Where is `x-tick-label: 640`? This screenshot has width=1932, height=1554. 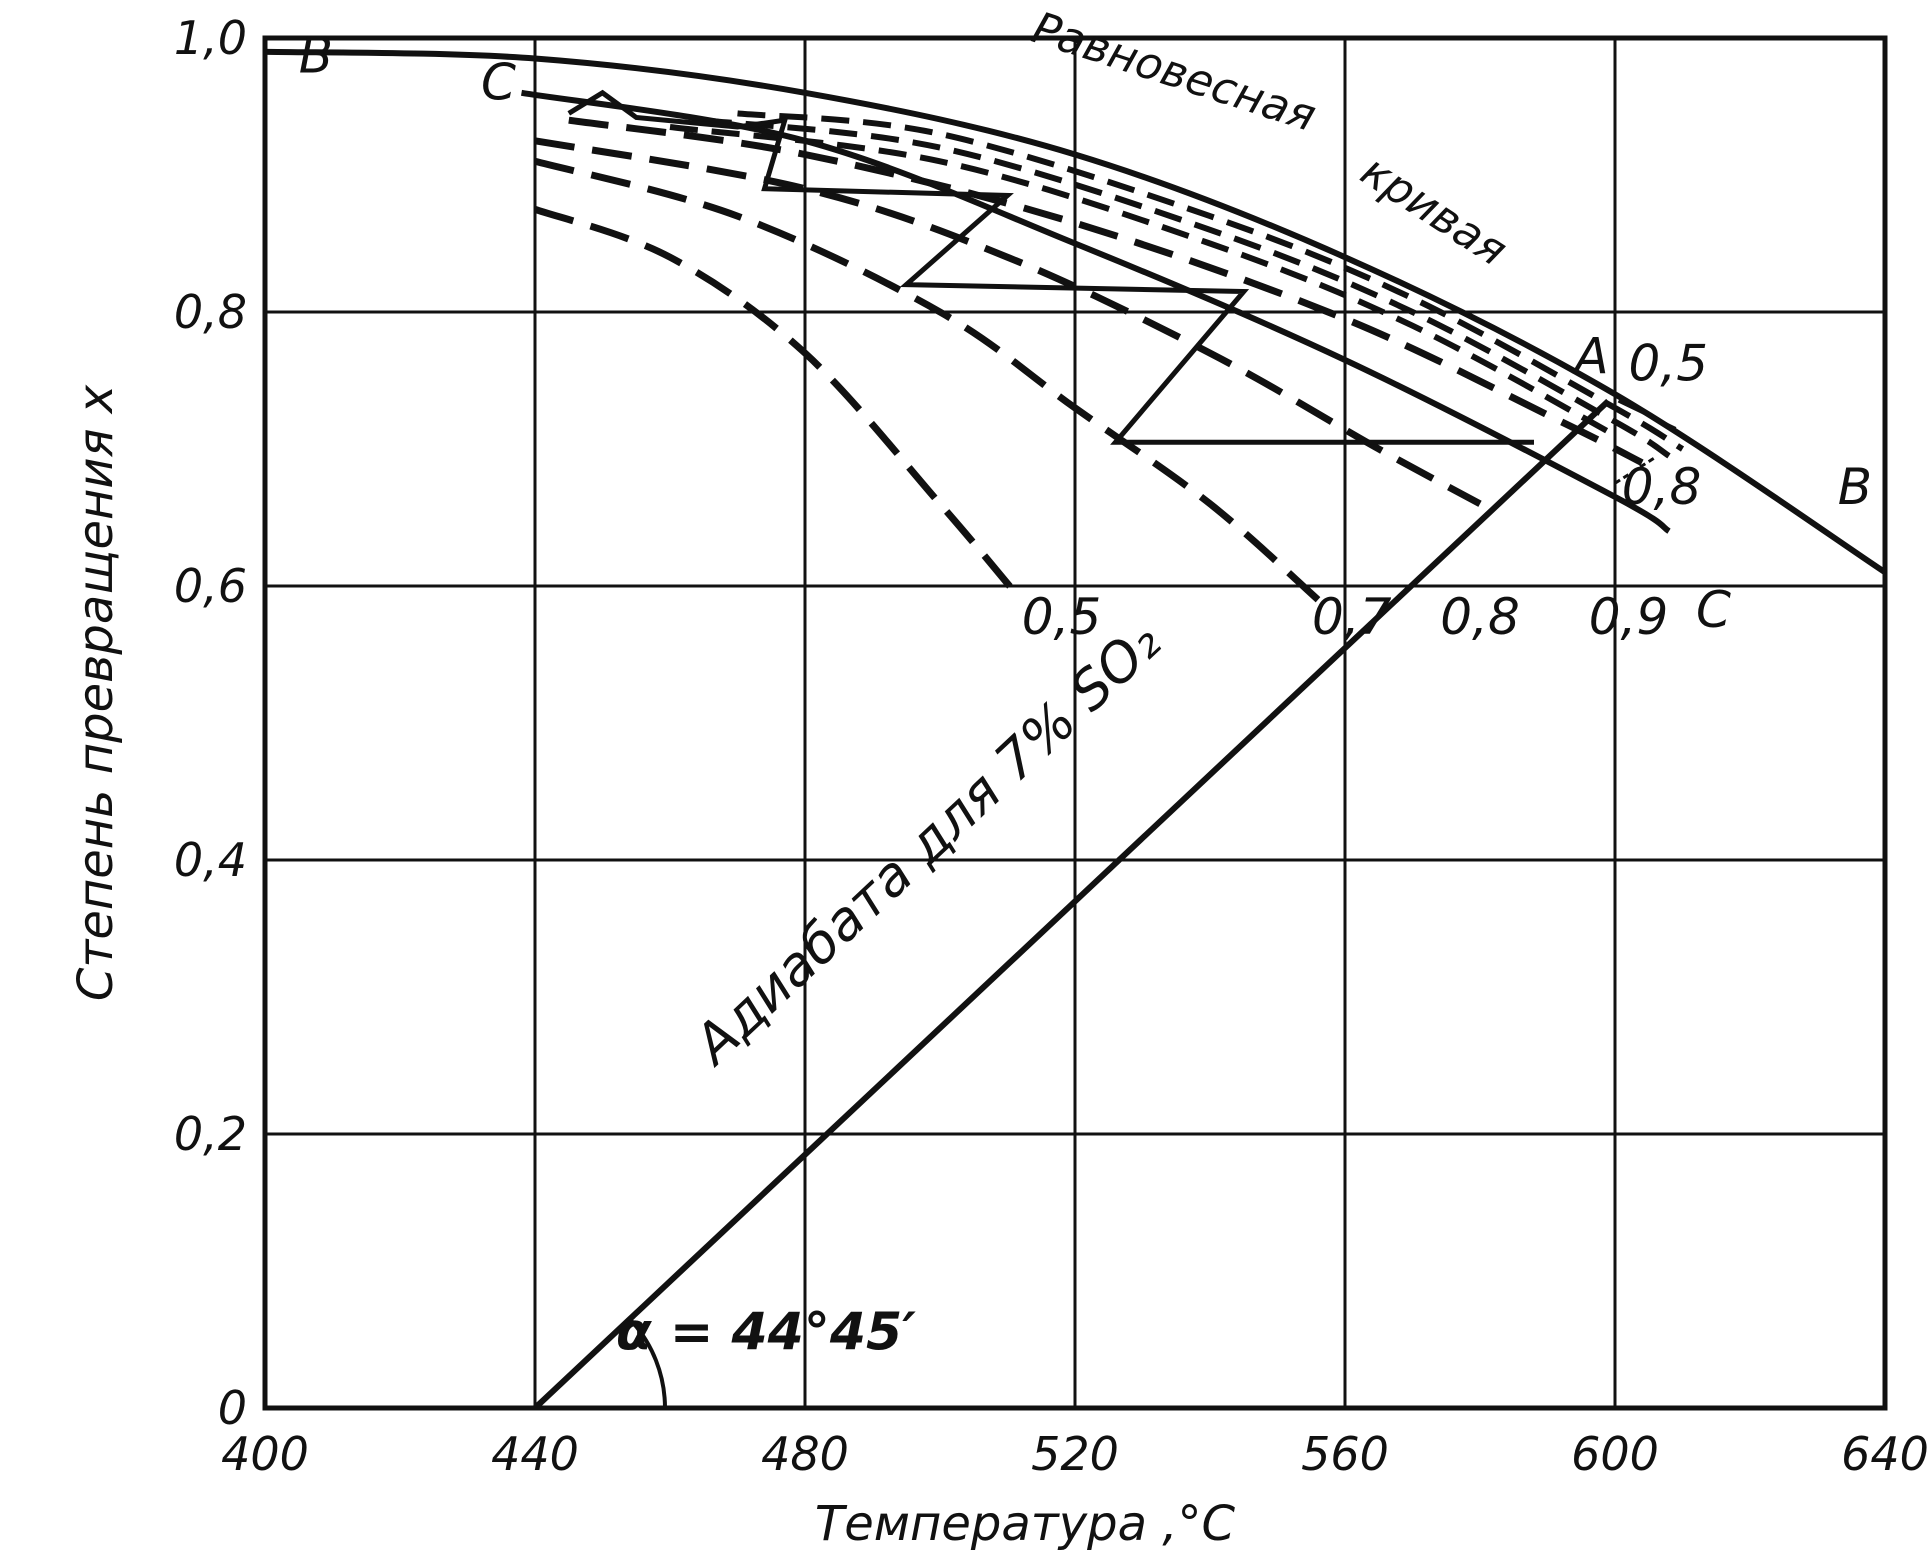 x-tick-label: 640 is located at coordinates (1885, 1454).